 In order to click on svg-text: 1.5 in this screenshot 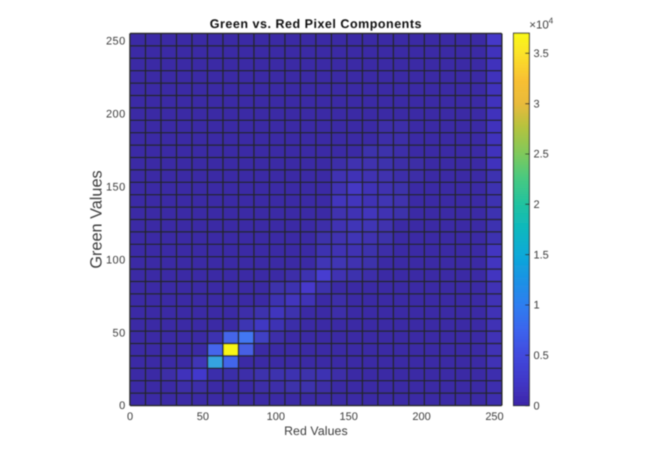, I will do `click(541, 255)`.